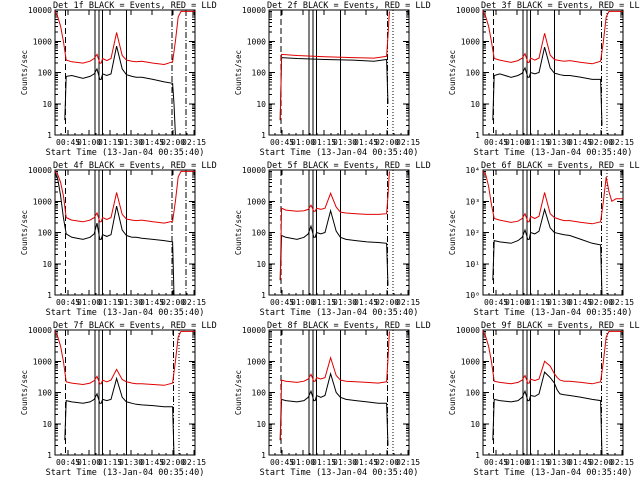 The height and width of the screenshot is (480, 640). Describe the element at coordinates (349, 166) in the screenshot. I see `panel-title: Det 5f BLACK = Events, RED = LLD` at that location.